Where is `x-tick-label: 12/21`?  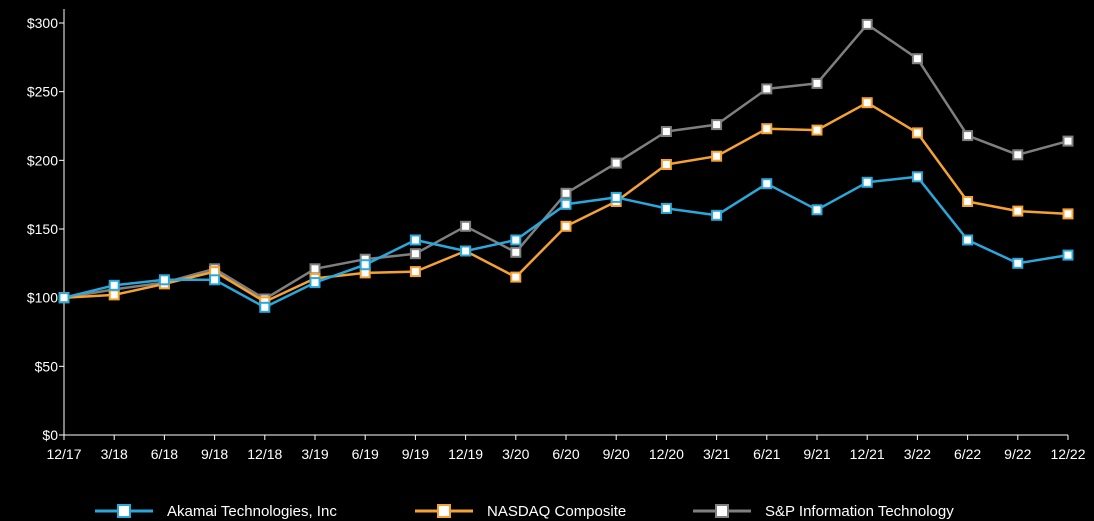 x-tick-label: 12/21 is located at coordinates (867, 454).